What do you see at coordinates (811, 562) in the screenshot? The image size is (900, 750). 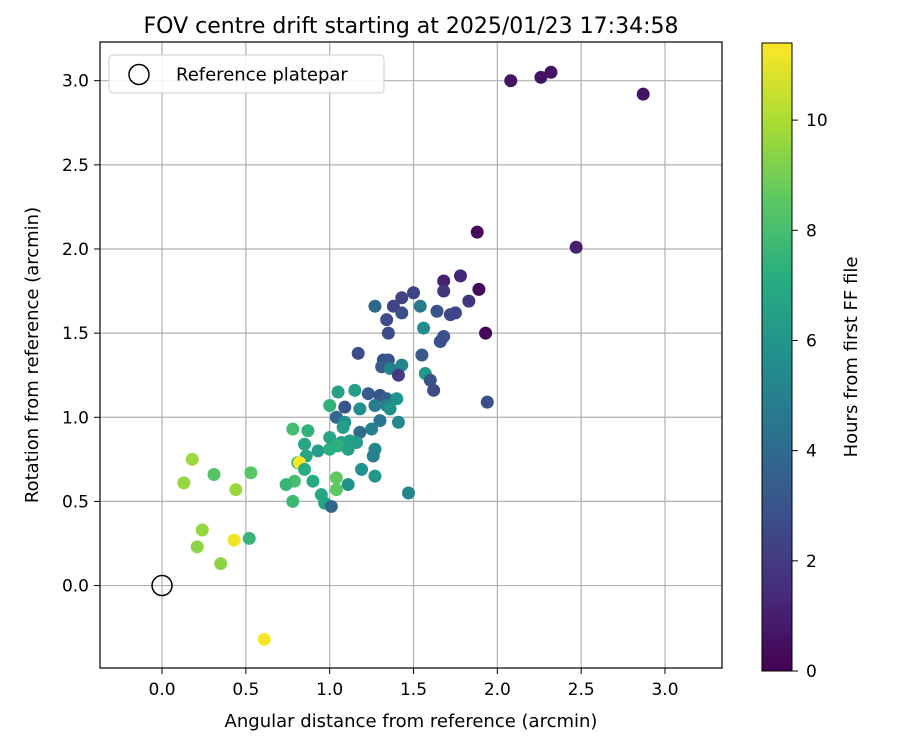 I see `colorbar-tick-label: 2` at bounding box center [811, 562].